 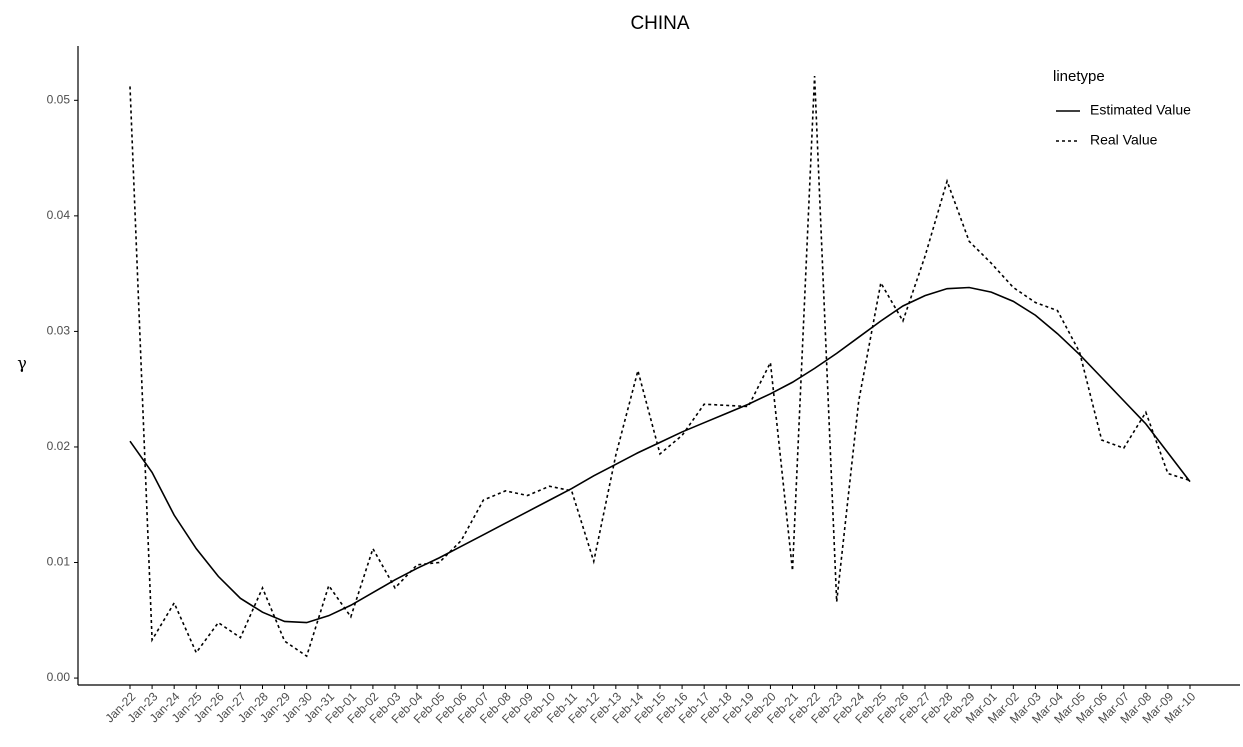 What do you see at coordinates (1124, 140) in the screenshot?
I see `legend-label: Real Value` at bounding box center [1124, 140].